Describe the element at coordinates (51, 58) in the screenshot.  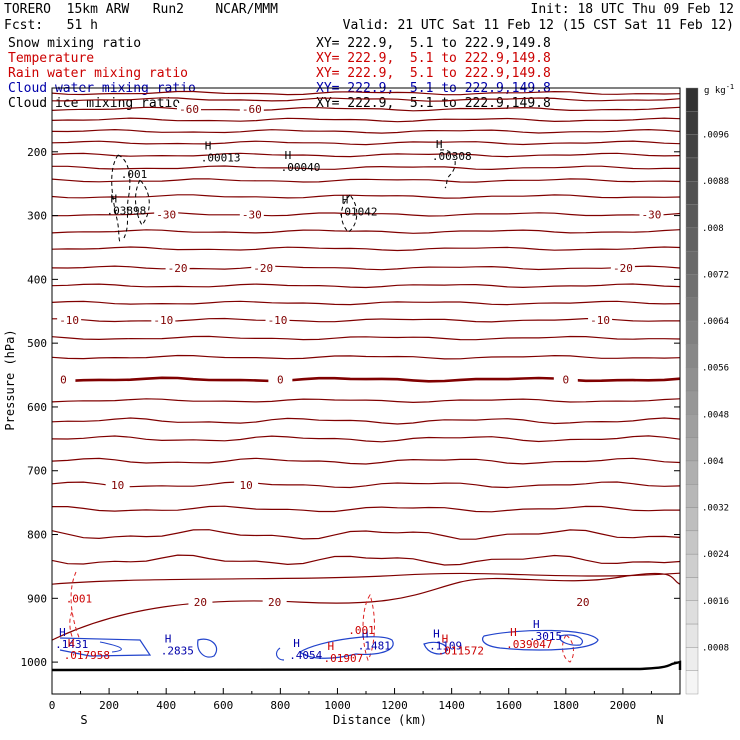
I see `field-name-temperature: Temperature` at that location.